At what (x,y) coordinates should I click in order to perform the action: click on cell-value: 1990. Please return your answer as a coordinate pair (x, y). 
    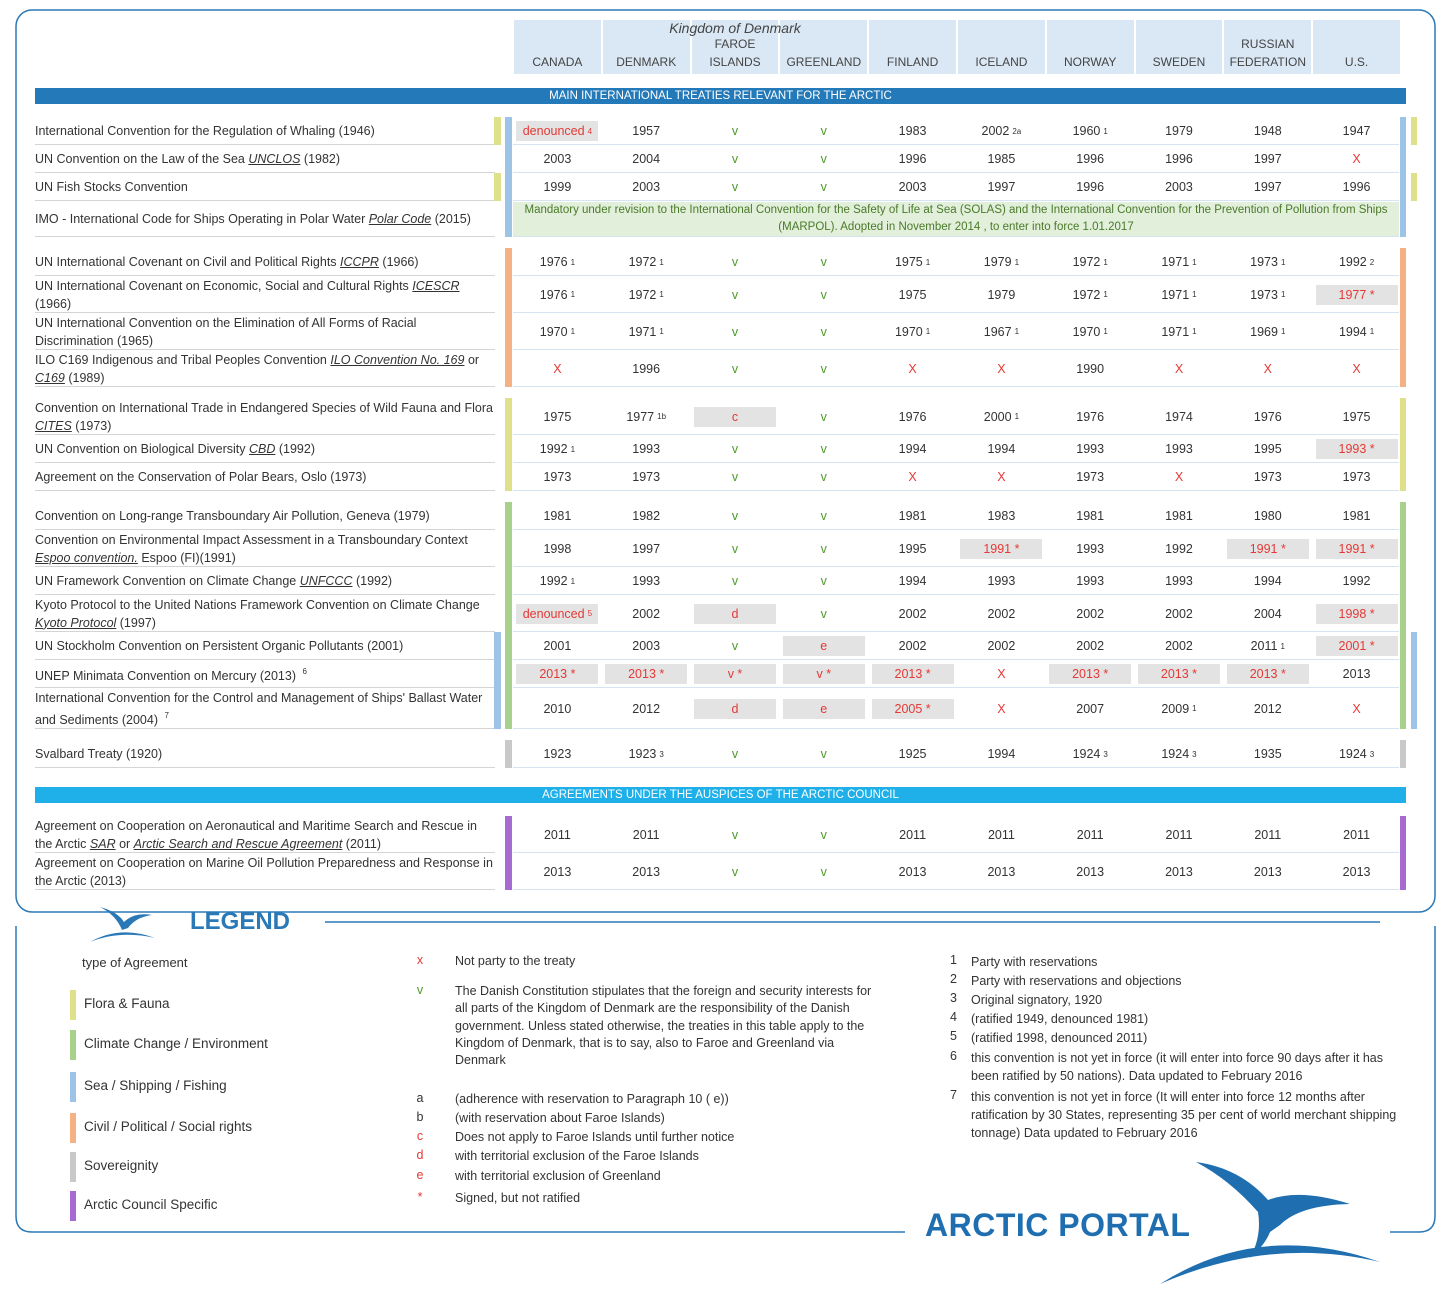
    Looking at the image, I should click on (1090, 369).